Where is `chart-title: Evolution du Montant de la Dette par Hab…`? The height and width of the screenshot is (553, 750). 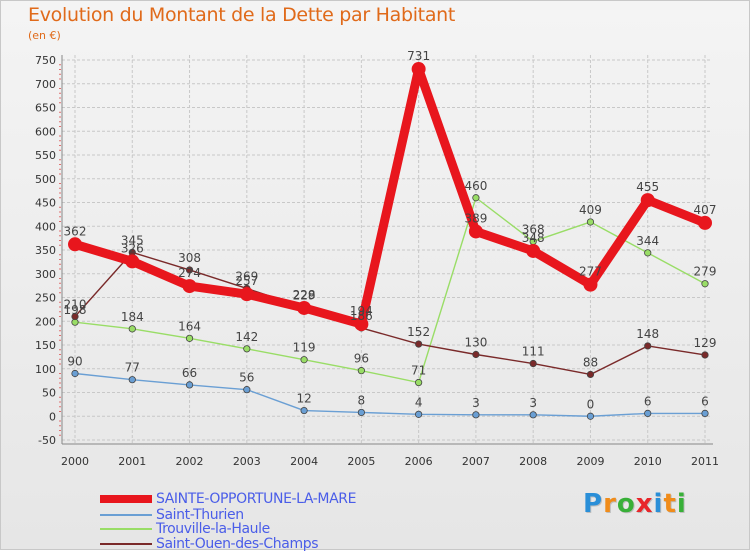
chart-title: Evolution du Montant de la Dette par Hab… is located at coordinates (242, 15).